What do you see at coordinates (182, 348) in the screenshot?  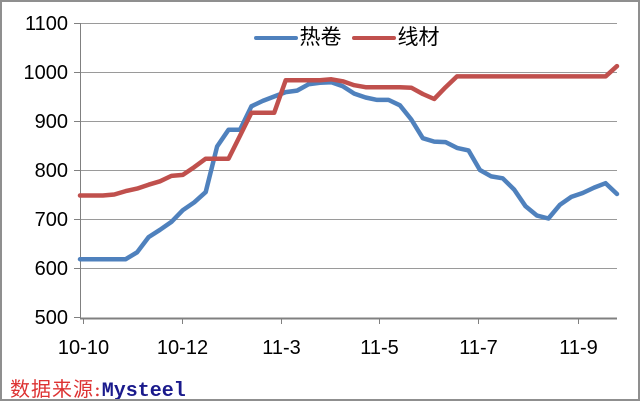 I see `x-axis-label-10-12: 10-12` at bounding box center [182, 348].